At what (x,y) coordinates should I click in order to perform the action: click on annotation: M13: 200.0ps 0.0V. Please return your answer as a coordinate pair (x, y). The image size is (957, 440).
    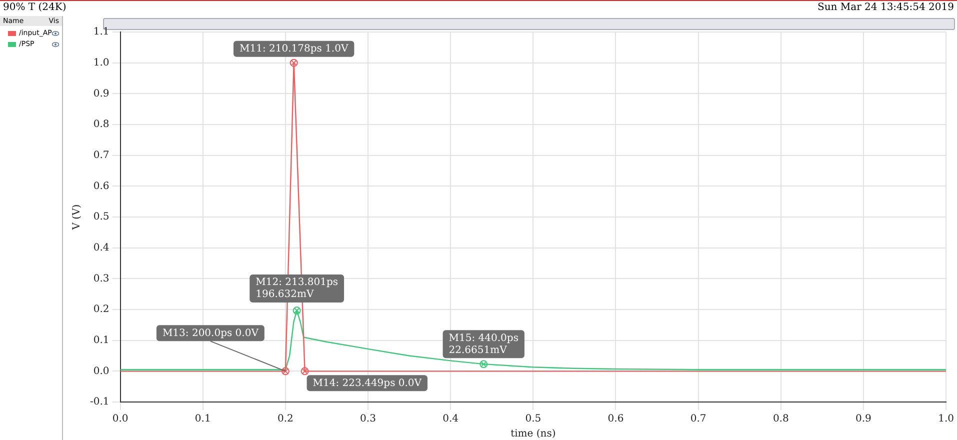
    Looking at the image, I should click on (211, 333).